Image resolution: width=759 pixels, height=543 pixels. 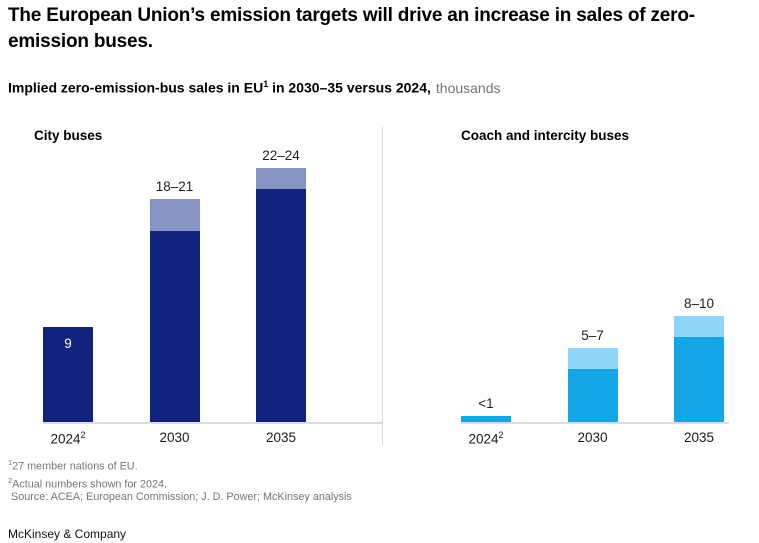 I want to click on bar-value-label: 9, so click(x=68, y=343).